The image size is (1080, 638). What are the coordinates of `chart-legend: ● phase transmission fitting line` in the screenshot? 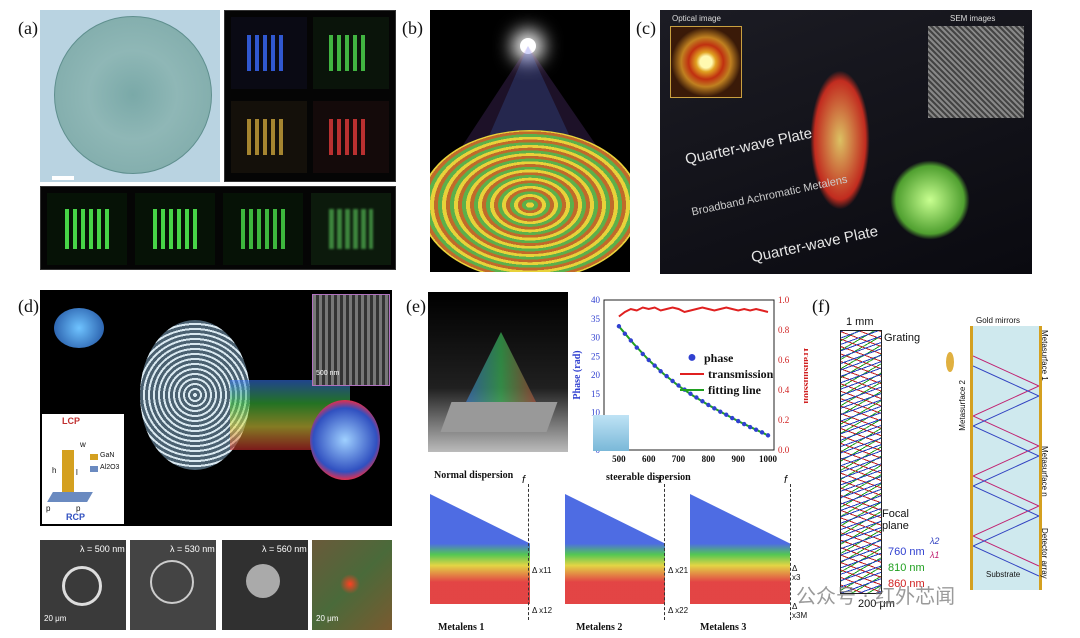 It's located at (726, 373).